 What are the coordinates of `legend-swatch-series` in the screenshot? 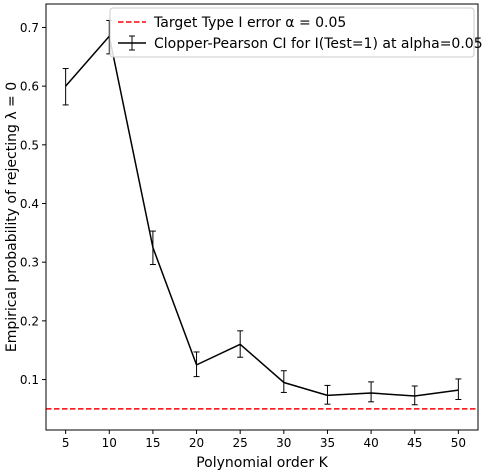 It's located at (132, 43).